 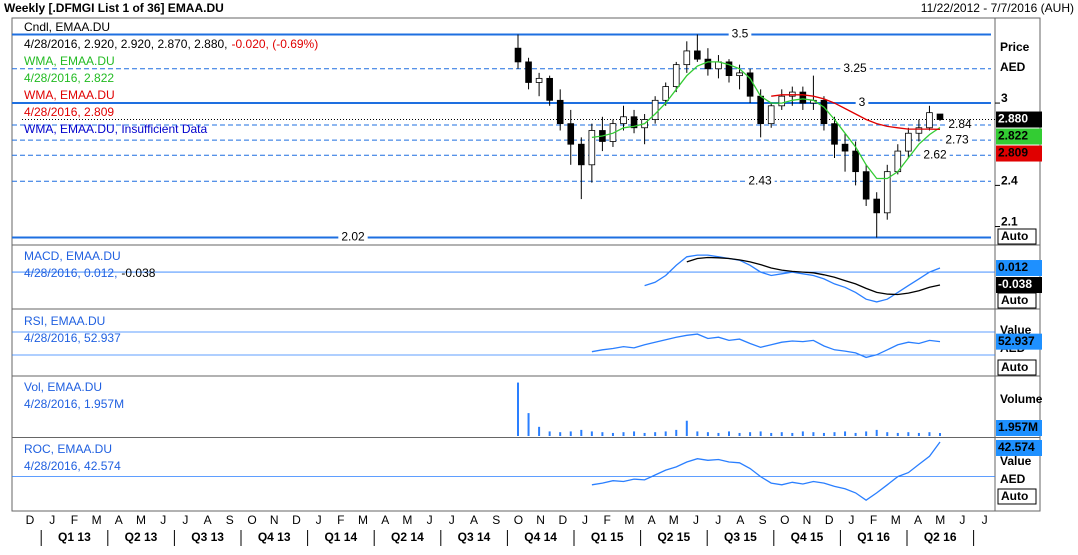 What do you see at coordinates (957, 139) in the screenshot?
I see `level-label: 2.73` at bounding box center [957, 139].